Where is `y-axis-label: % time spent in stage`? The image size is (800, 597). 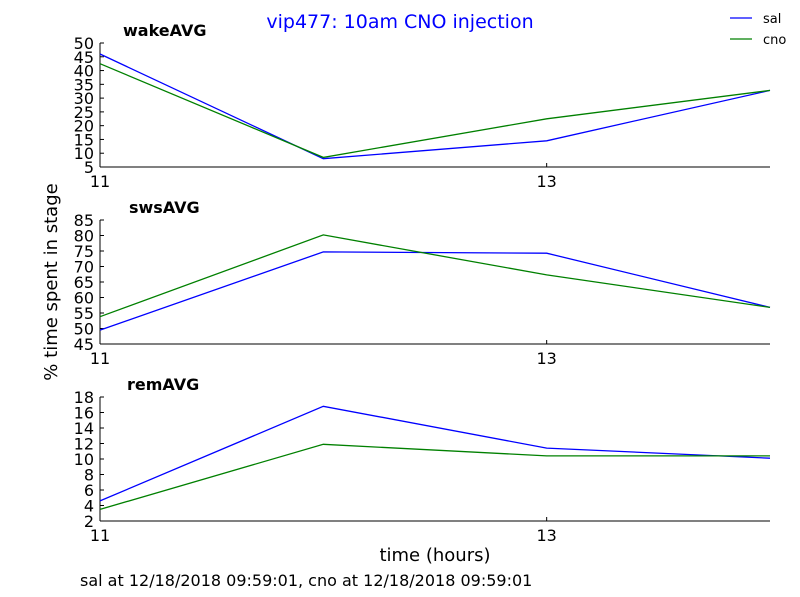
y-axis-label: % time spent in stage is located at coordinates (51, 281).